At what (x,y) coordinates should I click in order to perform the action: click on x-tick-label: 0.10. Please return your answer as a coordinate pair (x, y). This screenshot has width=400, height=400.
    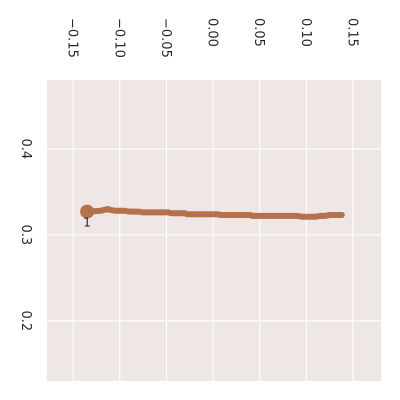
    Looking at the image, I should click on (305, 32).